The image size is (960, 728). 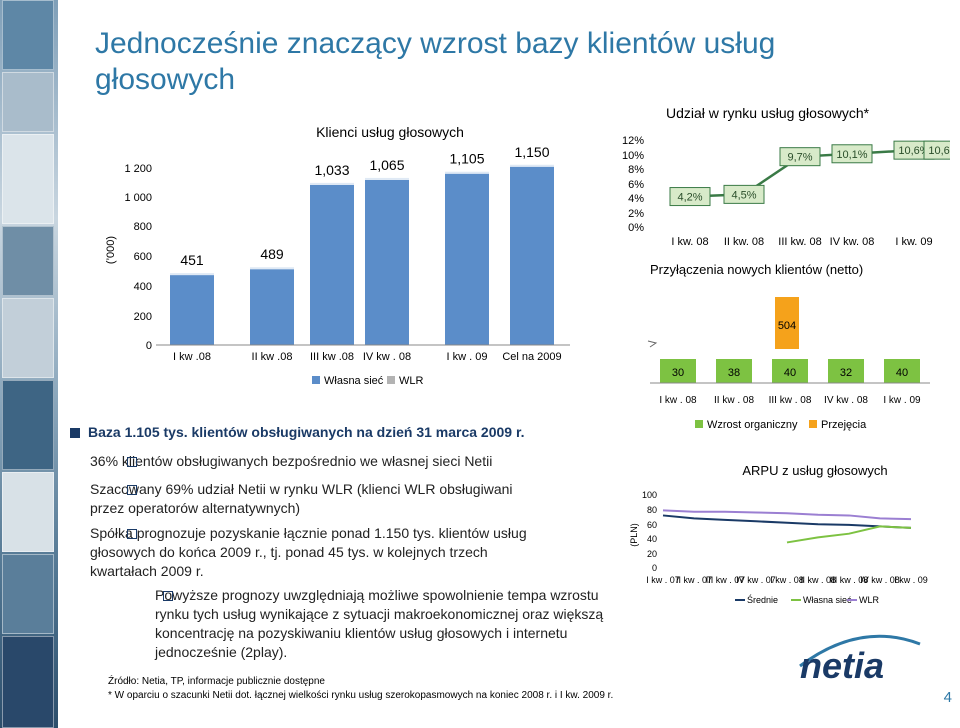 I want to click on sub-bullet-square-icon, so click(x=168, y=596).